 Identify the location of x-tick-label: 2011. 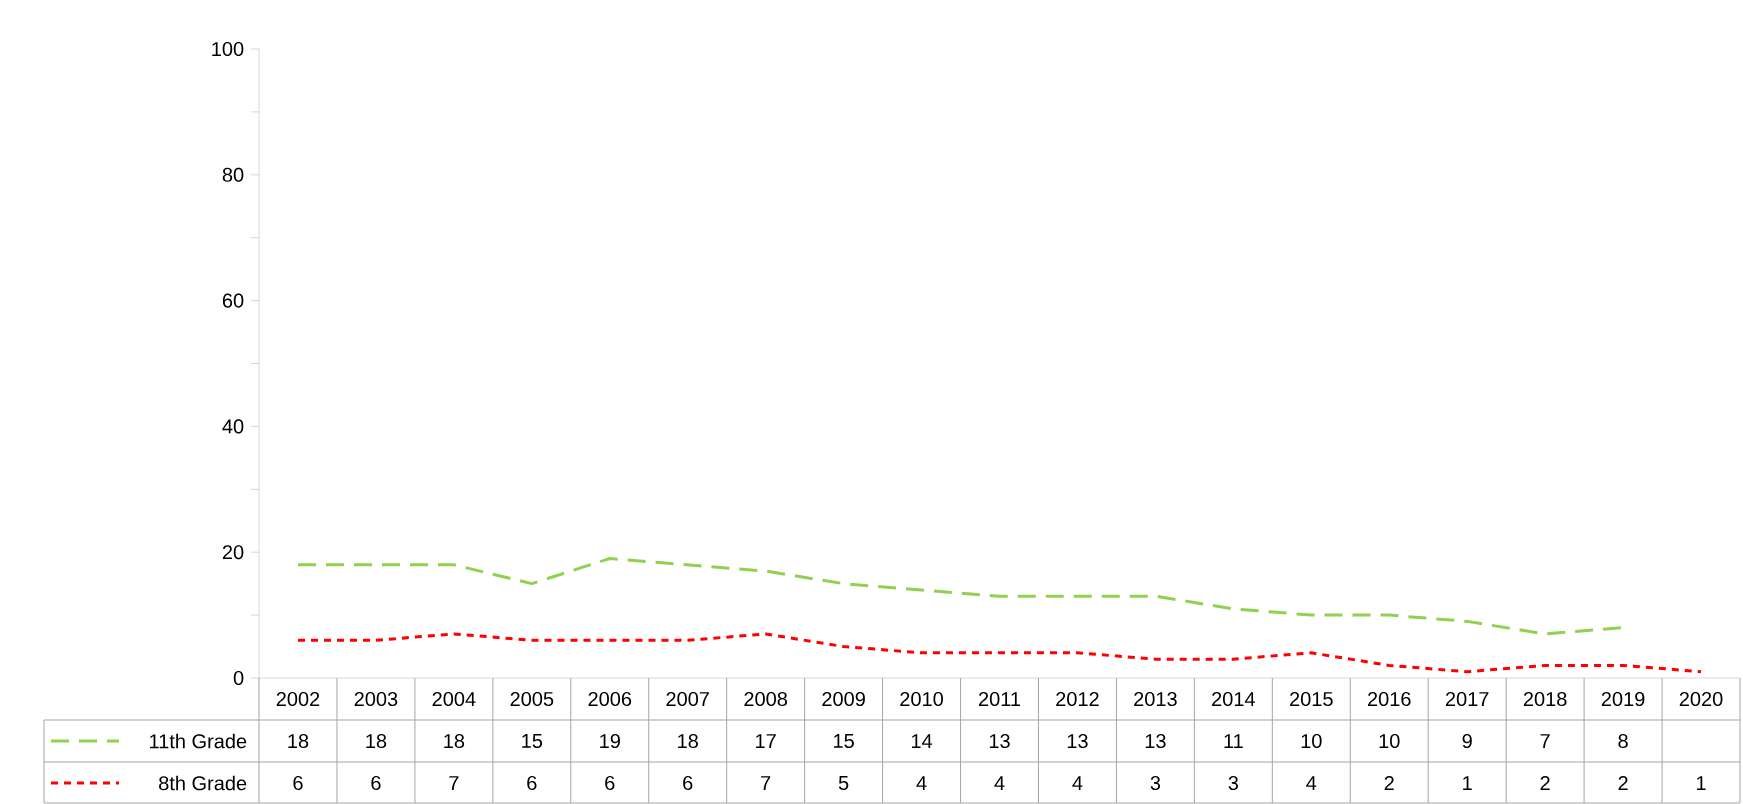
(1000, 699).